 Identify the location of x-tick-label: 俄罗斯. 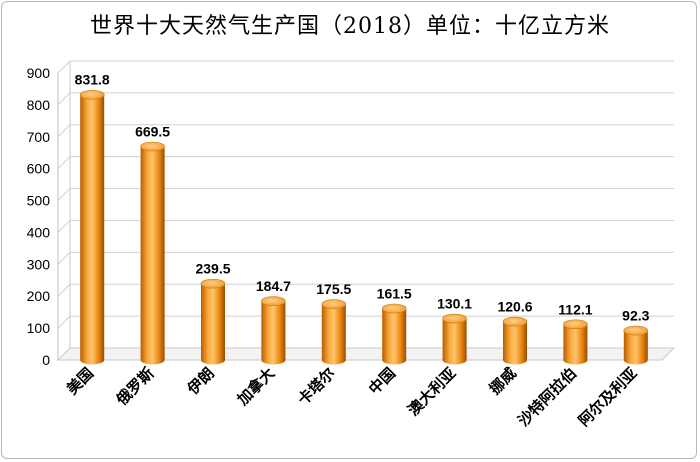
(134, 386).